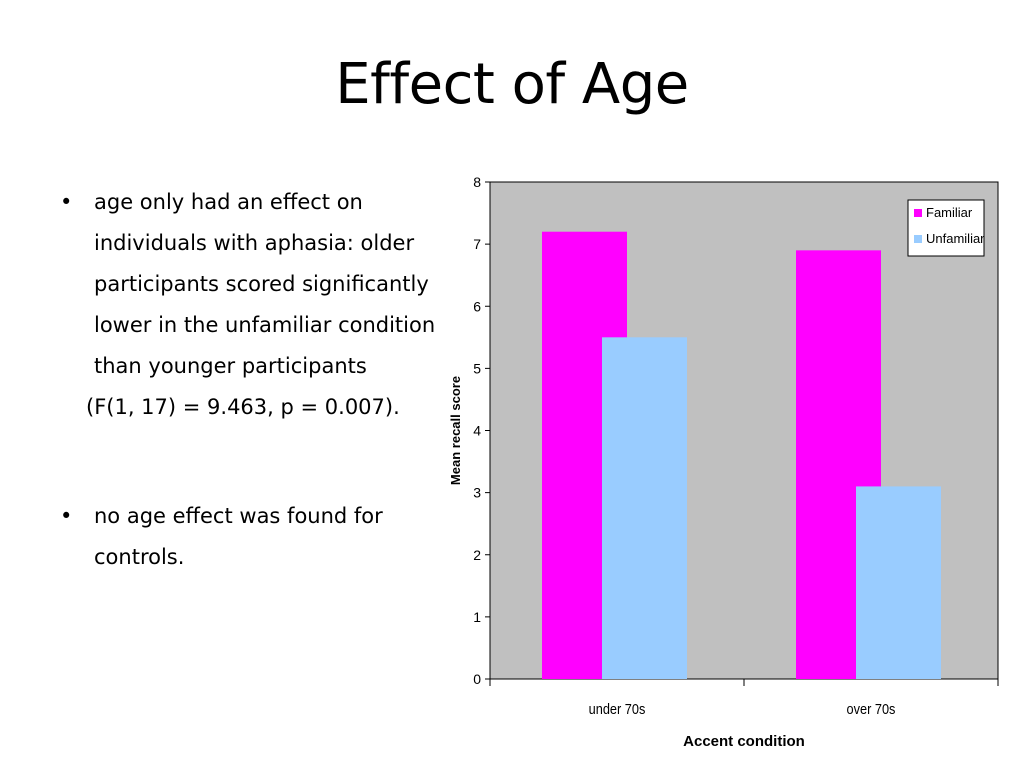 This screenshot has width=1024, height=768. What do you see at coordinates (744, 697) in the screenshot?
I see `x-axis: under 70s over 70s` at bounding box center [744, 697].